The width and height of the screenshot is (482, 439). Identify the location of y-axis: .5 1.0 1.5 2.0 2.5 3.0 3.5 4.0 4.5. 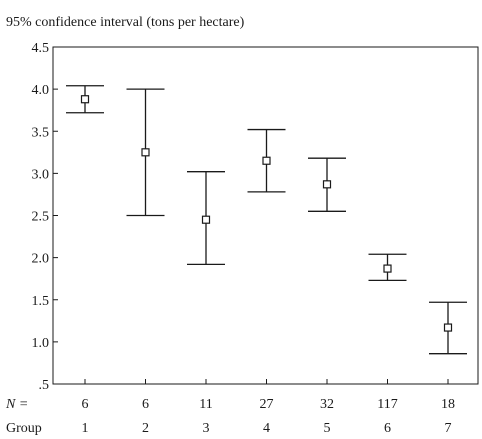
(45, 217).